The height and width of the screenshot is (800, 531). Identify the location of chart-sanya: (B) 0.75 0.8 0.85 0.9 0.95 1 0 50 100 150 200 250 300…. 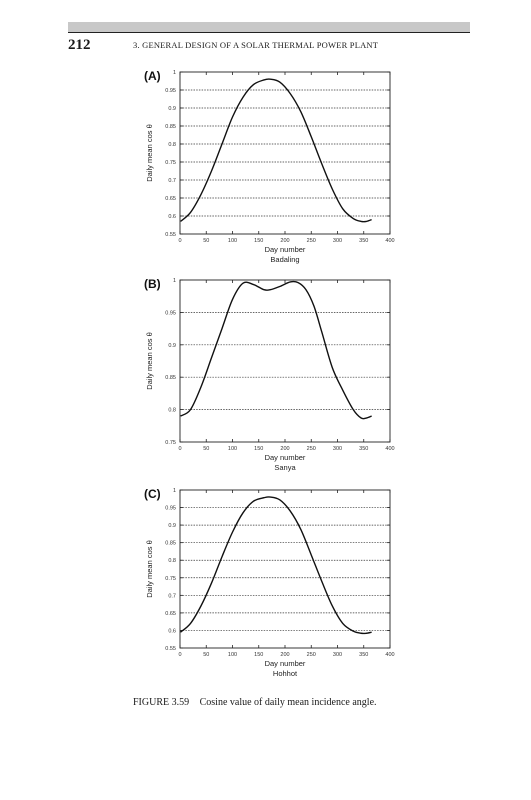
(269, 374).